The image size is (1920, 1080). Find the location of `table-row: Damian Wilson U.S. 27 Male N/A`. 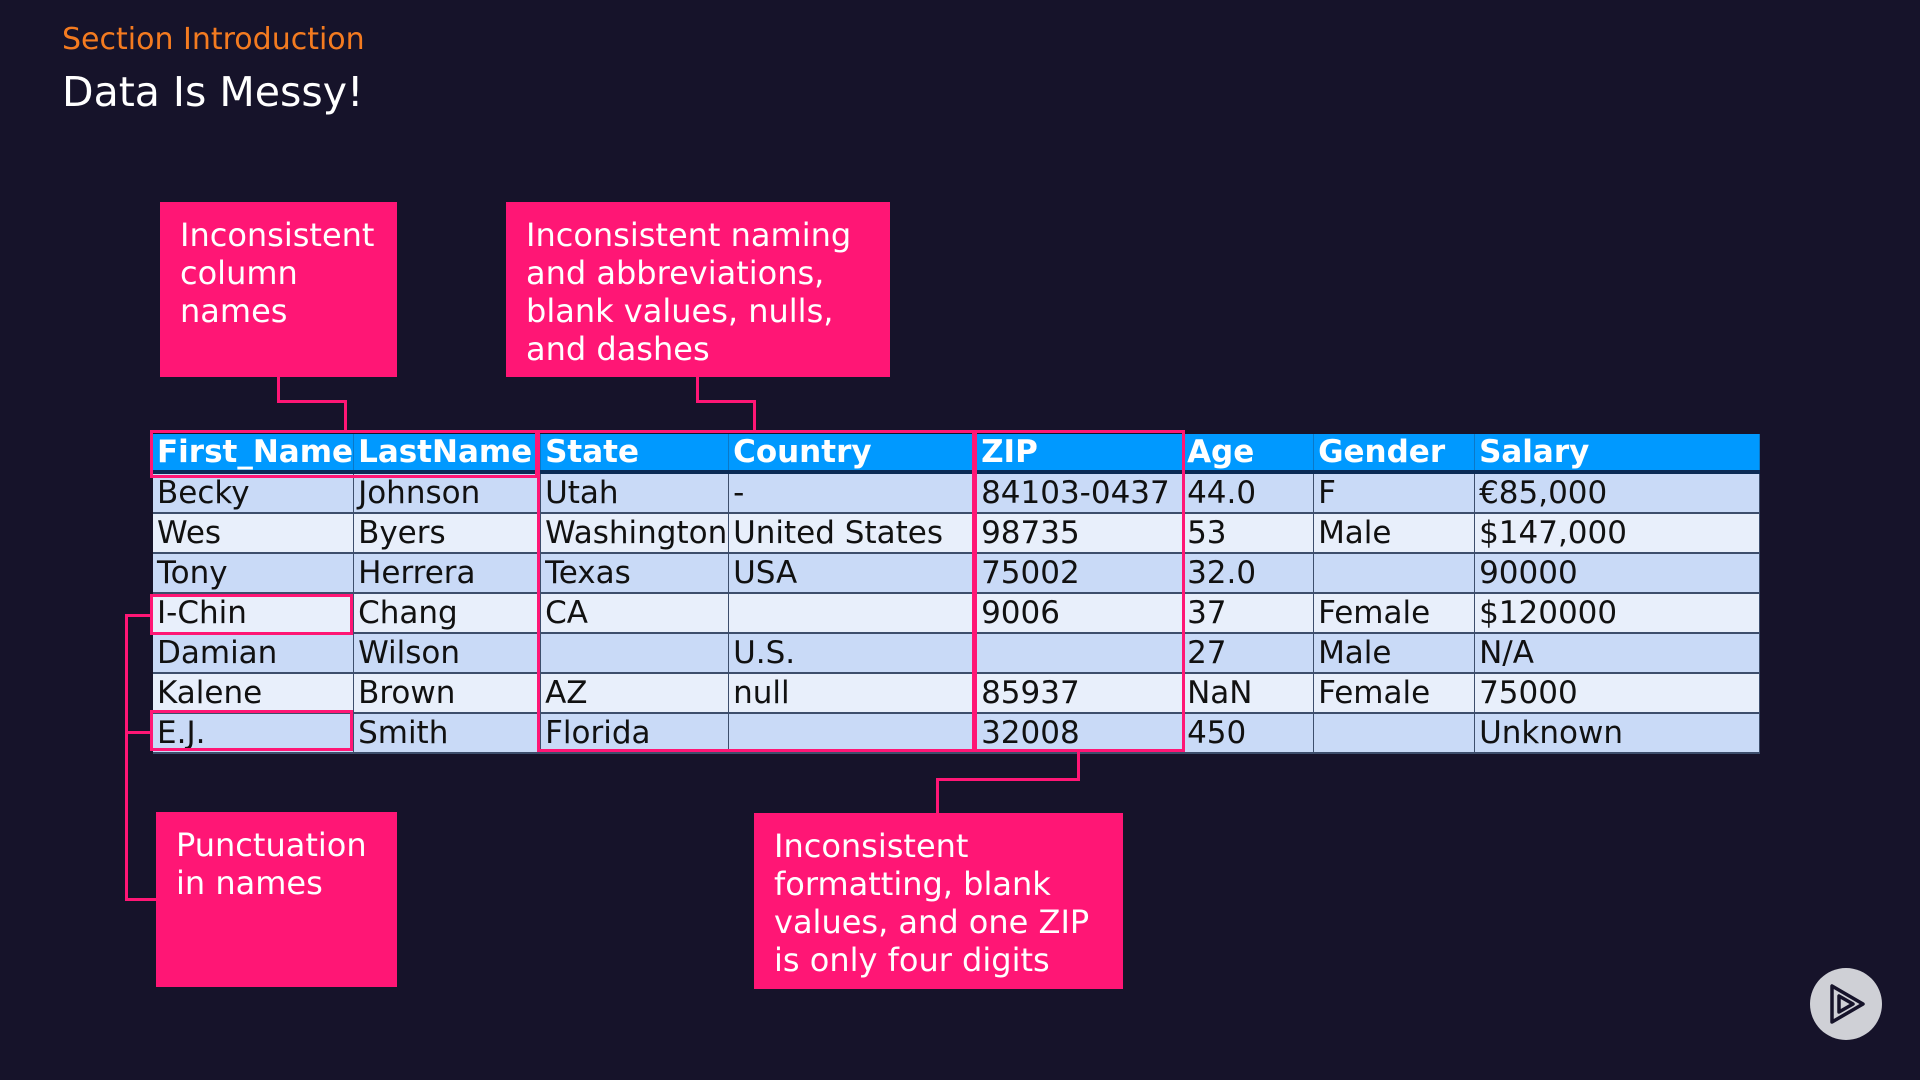

table-row: Damian Wilson U.S. 27 Male N/A is located at coordinates (957, 653).